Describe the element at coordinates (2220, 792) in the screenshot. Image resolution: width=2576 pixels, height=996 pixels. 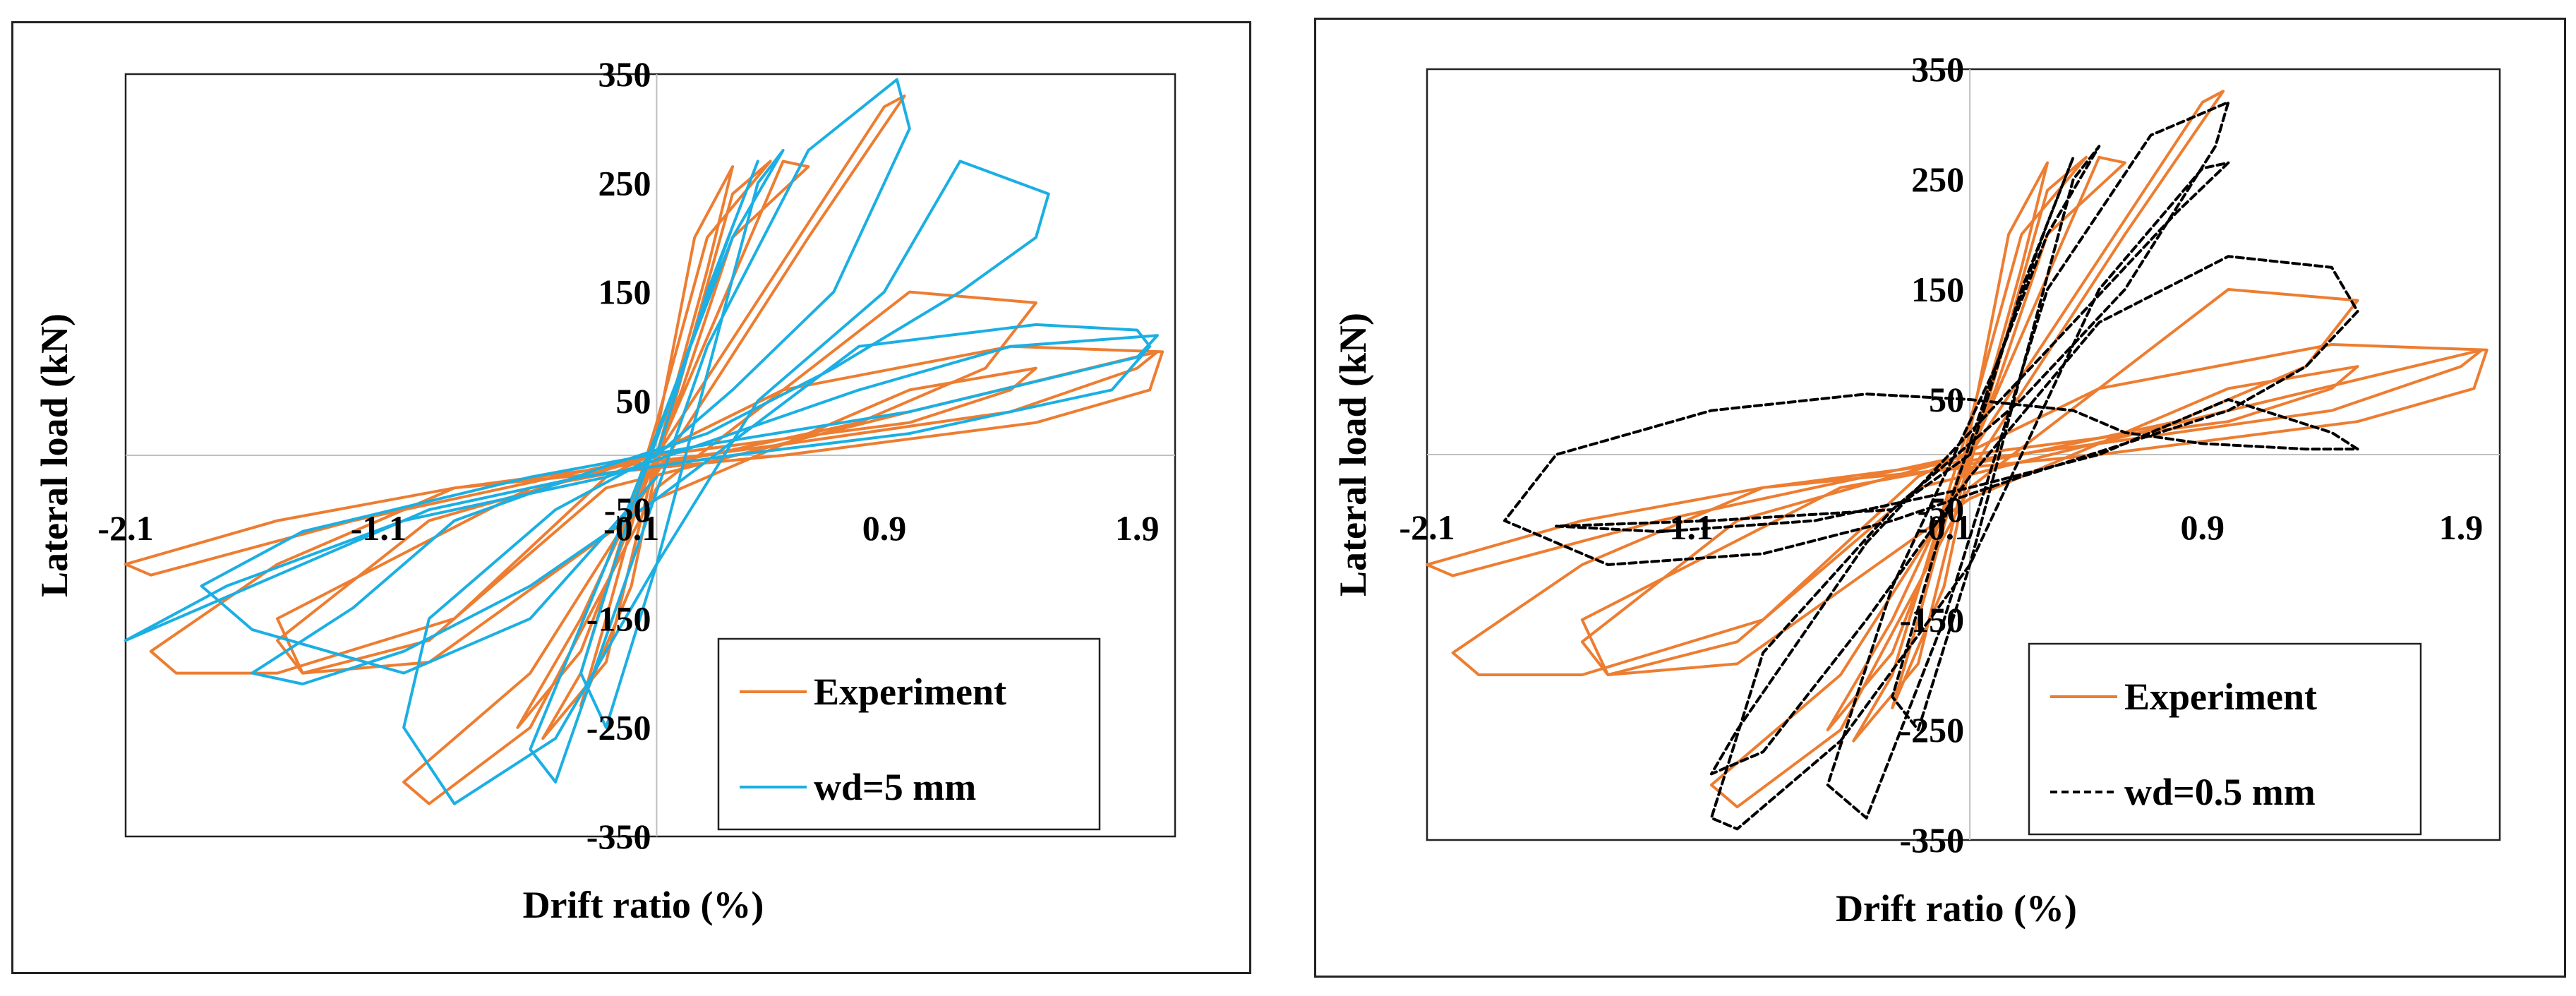
I see `legend-label: wd=0.5 mm` at that location.